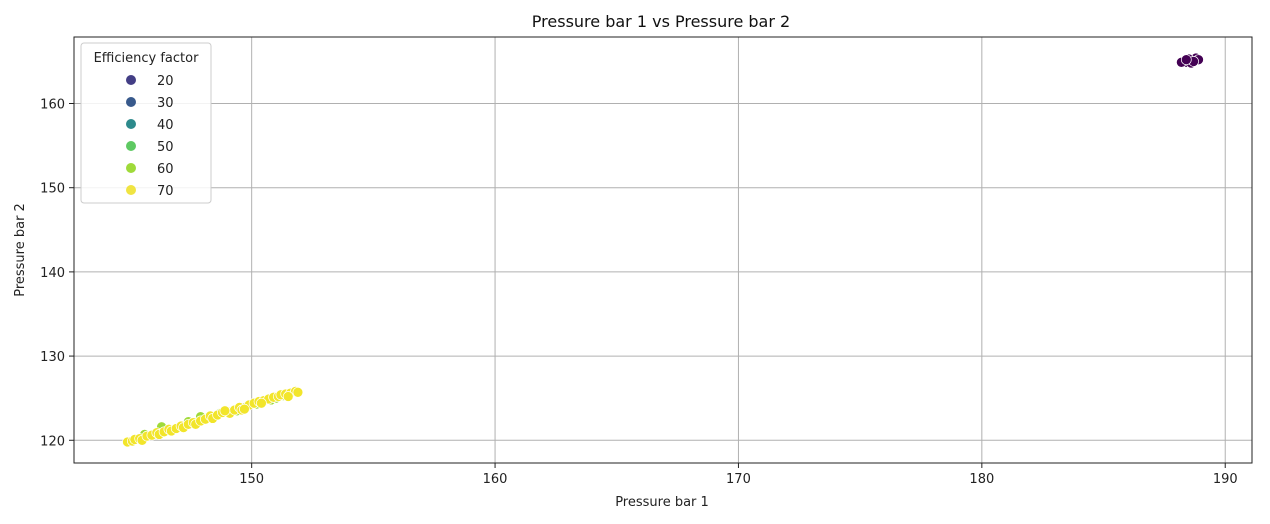  What do you see at coordinates (20, 250) in the screenshot?
I see `y-axis-title: Pressure bar 2` at bounding box center [20, 250].